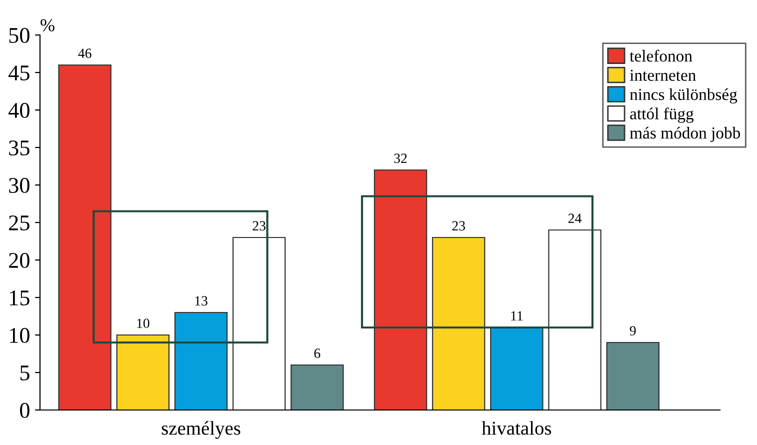 This screenshot has width=757, height=445. What do you see at coordinates (661, 56) in the screenshot?
I see `legend-label: telefonon` at bounding box center [661, 56].